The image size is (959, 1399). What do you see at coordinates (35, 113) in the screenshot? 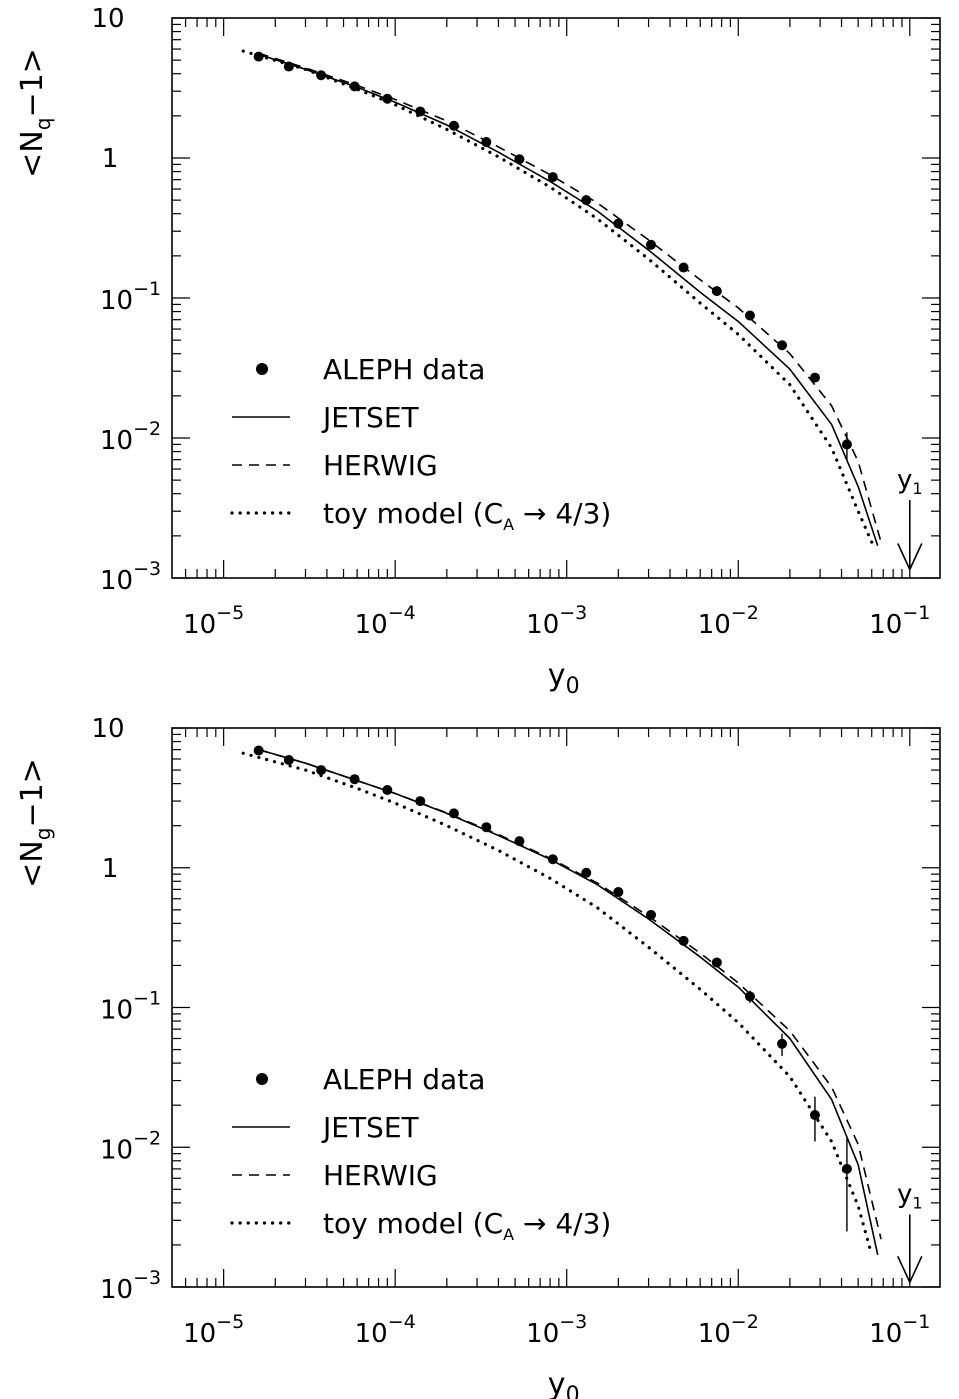
I see `y-axis-label: <Nq−1>` at bounding box center [35, 113].